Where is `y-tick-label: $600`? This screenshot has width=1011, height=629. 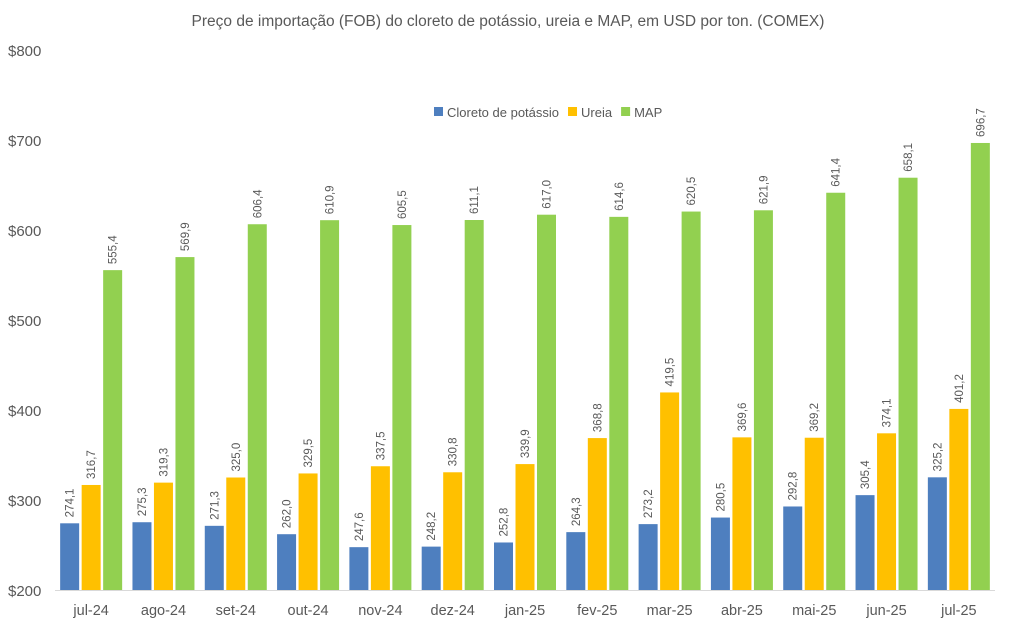 y-tick-label: $600 is located at coordinates (24, 231).